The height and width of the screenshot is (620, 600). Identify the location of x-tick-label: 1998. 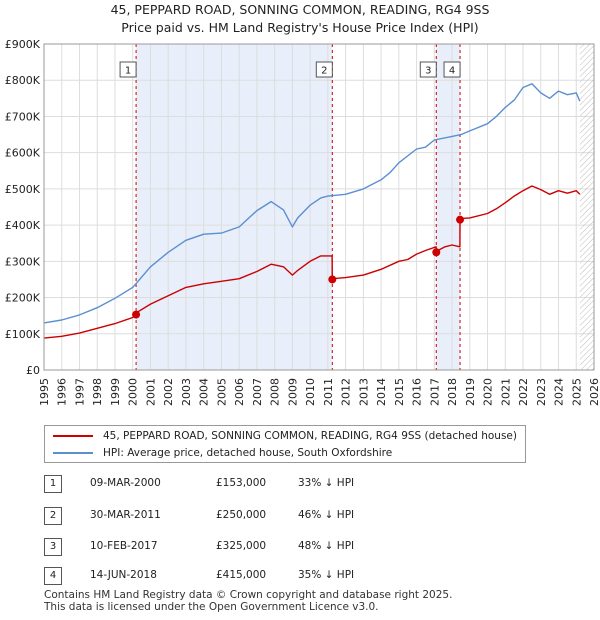
(97, 392).